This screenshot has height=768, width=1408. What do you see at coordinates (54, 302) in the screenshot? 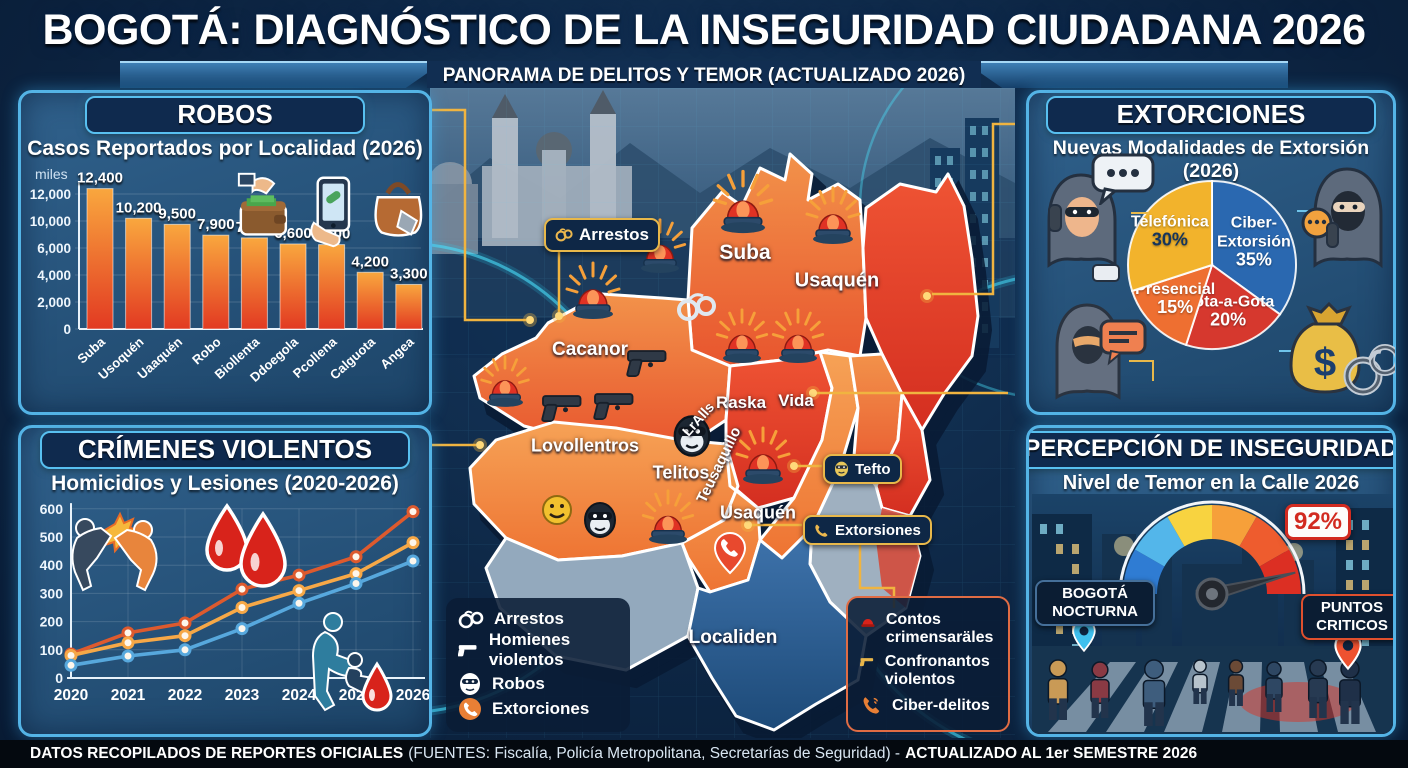
I see `bar-ytick-label: 2,000` at bounding box center [54, 302].